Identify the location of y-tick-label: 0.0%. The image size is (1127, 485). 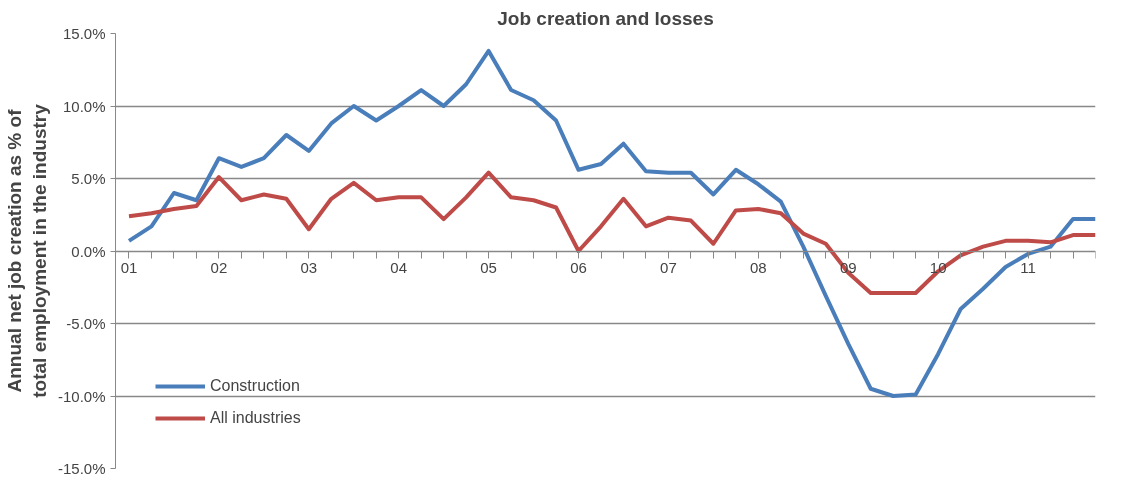
(88, 251).